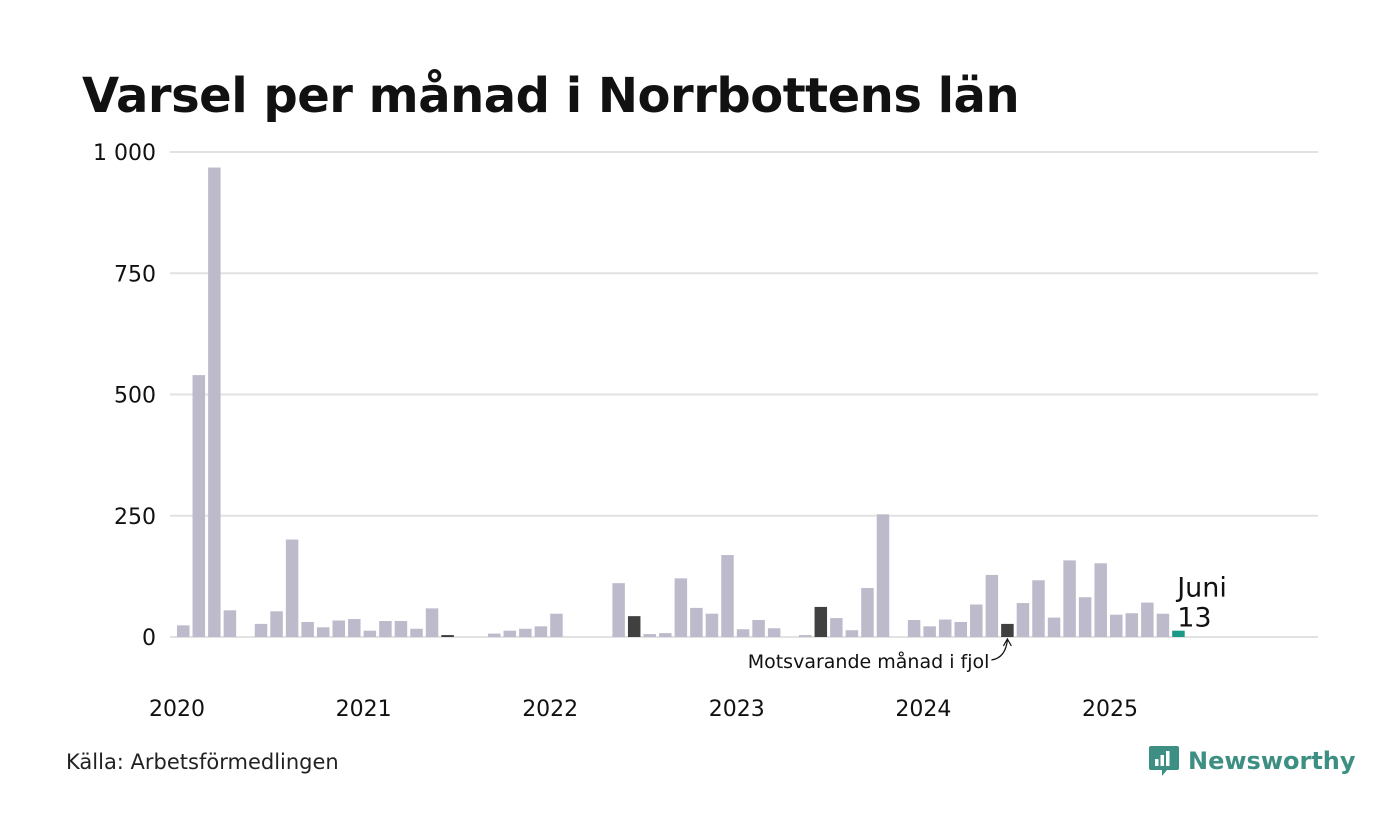 The height and width of the screenshot is (840, 1400). What do you see at coordinates (202, 762) in the screenshot?
I see `source-note: Källa: Arbetsförmedlingen` at bounding box center [202, 762].